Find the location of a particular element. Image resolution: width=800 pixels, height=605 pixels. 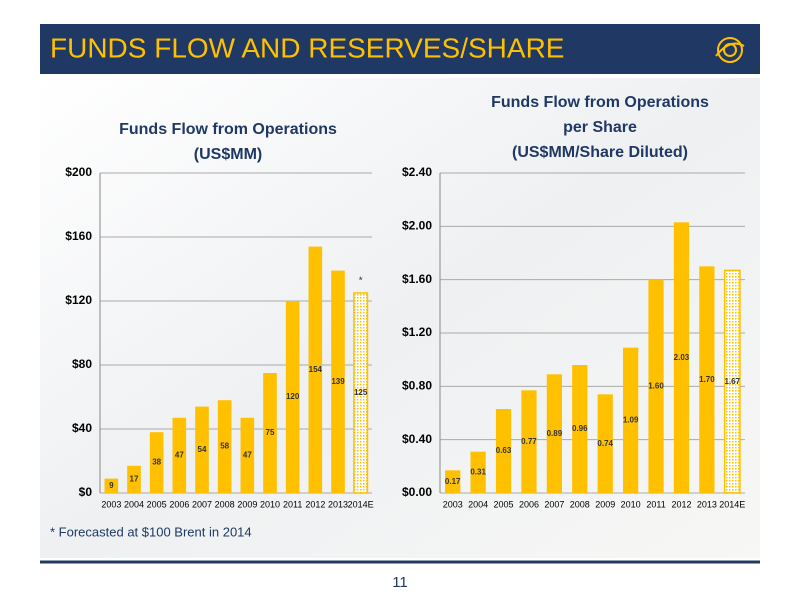

data-label: 75 is located at coordinates (270, 432).